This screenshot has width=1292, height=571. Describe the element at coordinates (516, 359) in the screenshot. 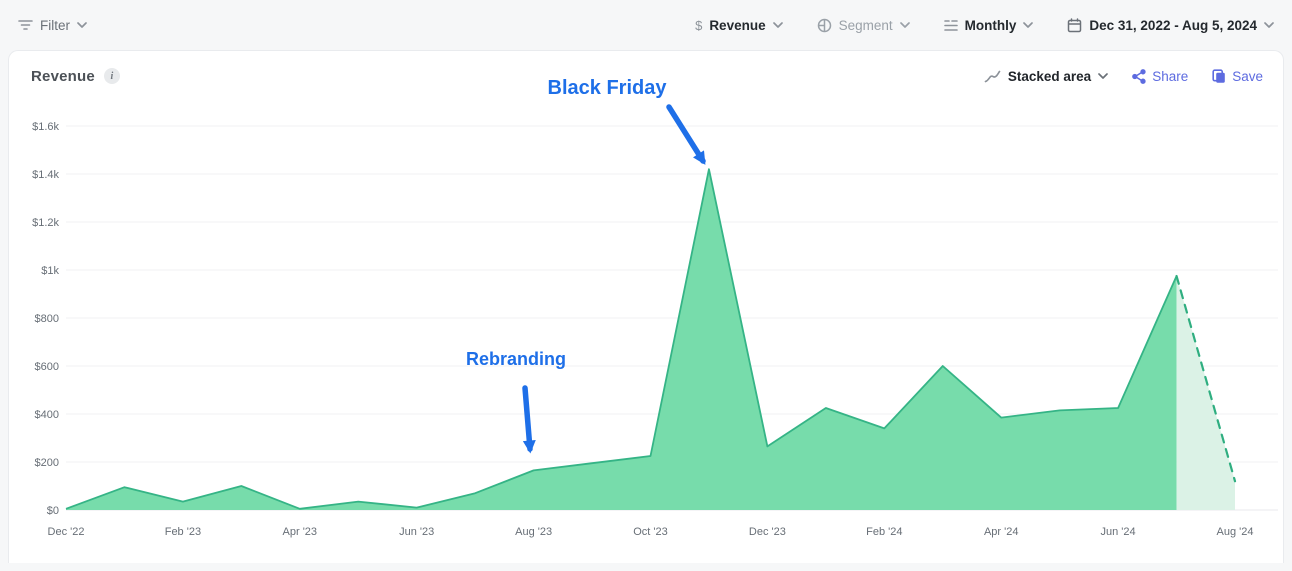

I see `annotation-rebranding: Rebranding` at that location.